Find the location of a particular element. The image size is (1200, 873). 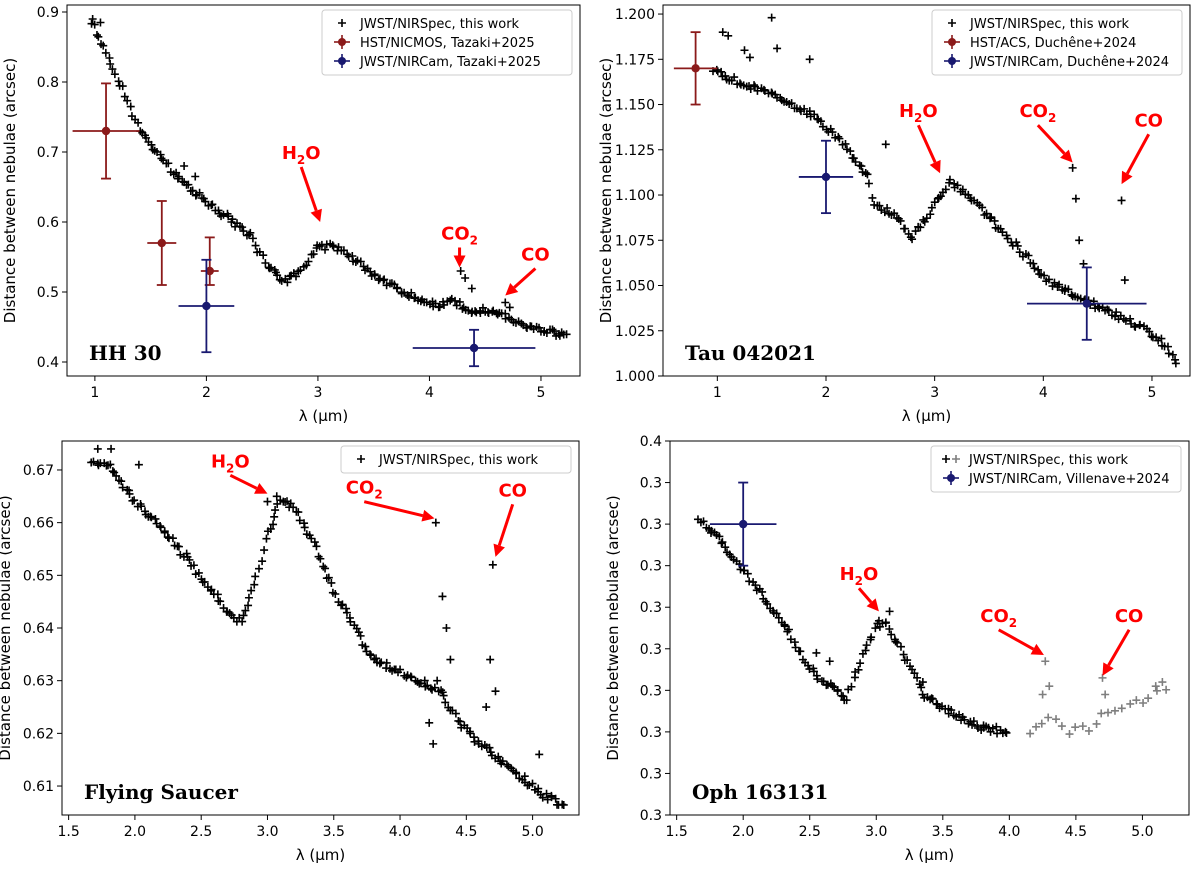

y-tick-label: 1.000 is located at coordinates (635, 377).